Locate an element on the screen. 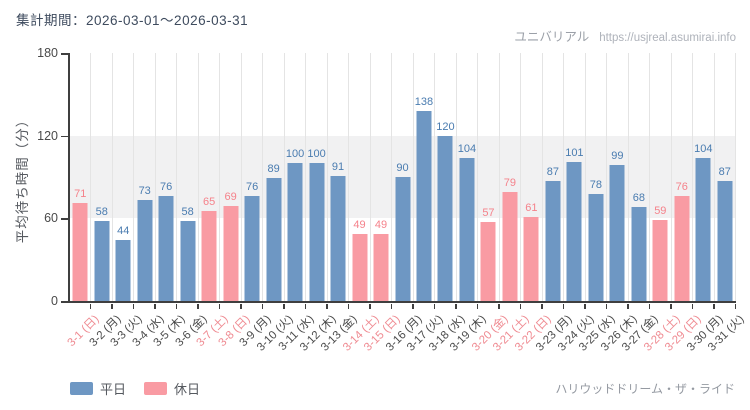 This screenshot has height=410, width=750. bar-column-3-9: 76 is located at coordinates (253, 181).